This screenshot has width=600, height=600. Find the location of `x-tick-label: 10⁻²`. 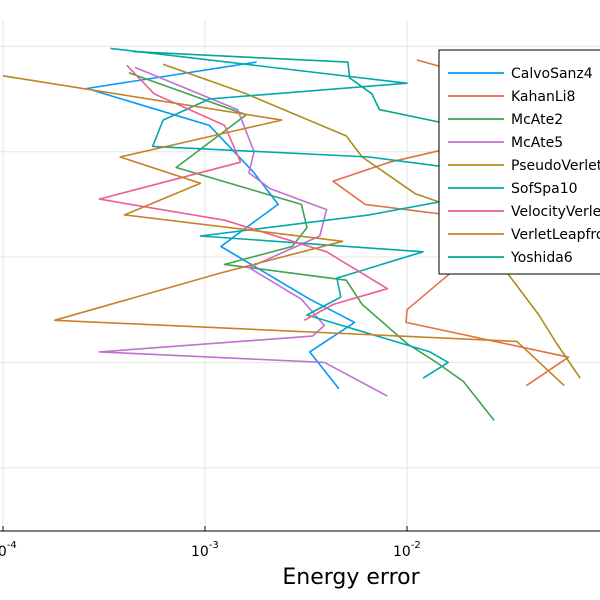

x-tick-label: 10⁻² is located at coordinates (407, 550).